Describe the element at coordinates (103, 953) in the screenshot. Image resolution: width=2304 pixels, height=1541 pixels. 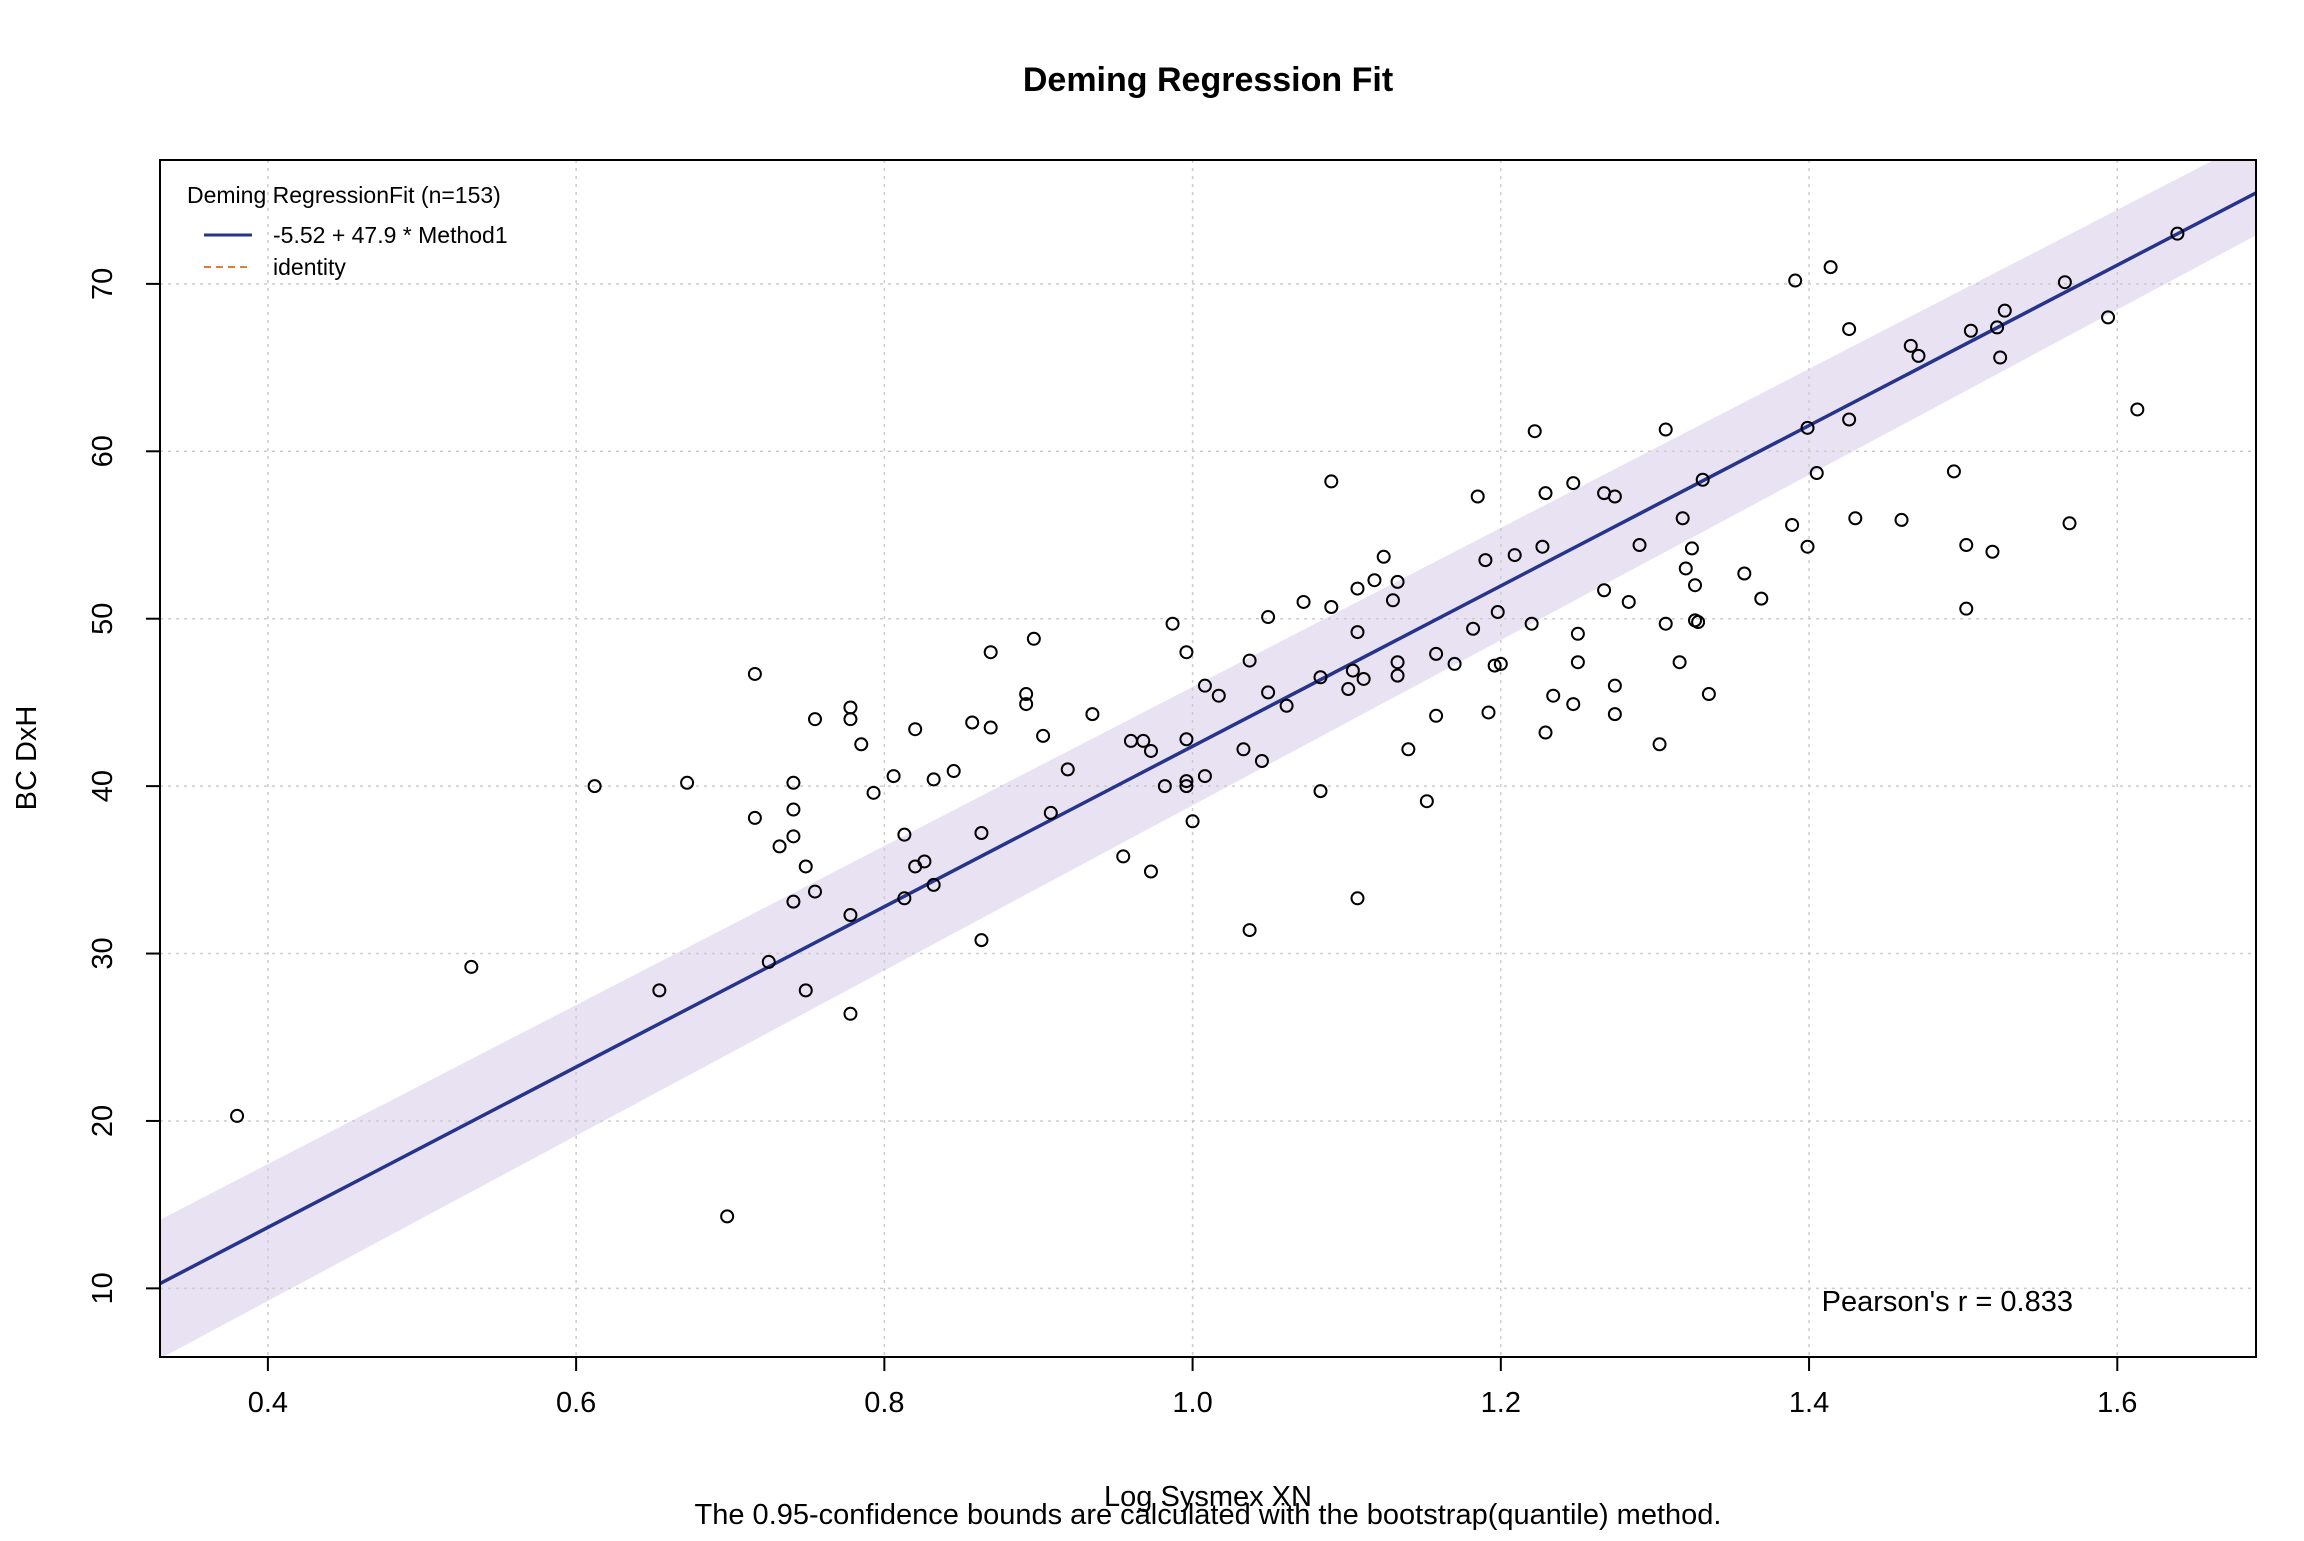
I see `y-tick-label: 30` at that location.